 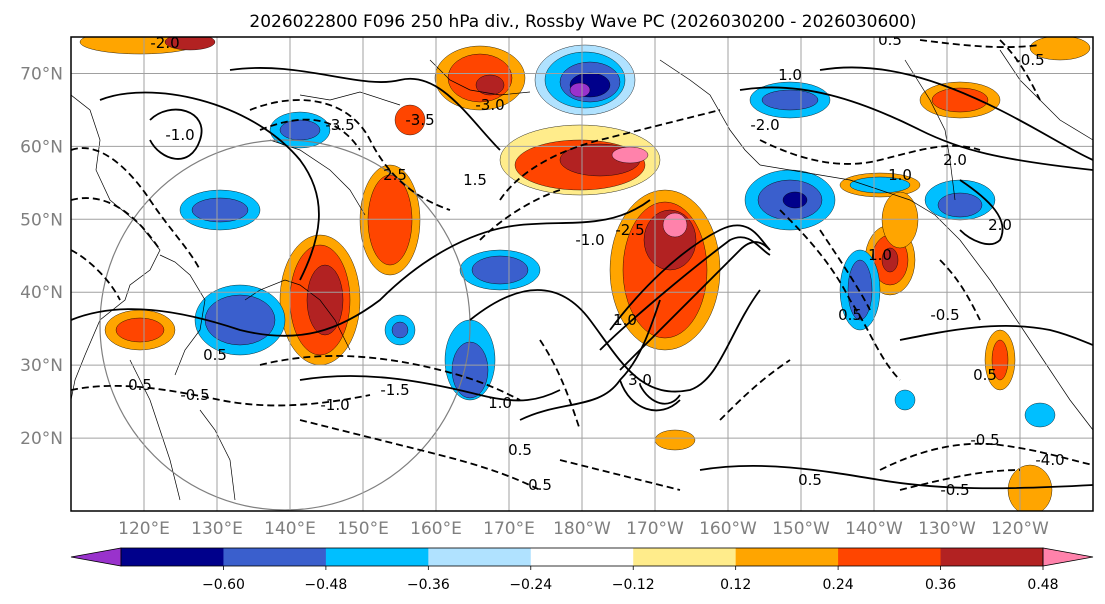 What do you see at coordinates (1000, 225) in the screenshot?
I see `contour-label: 2.0` at bounding box center [1000, 225].